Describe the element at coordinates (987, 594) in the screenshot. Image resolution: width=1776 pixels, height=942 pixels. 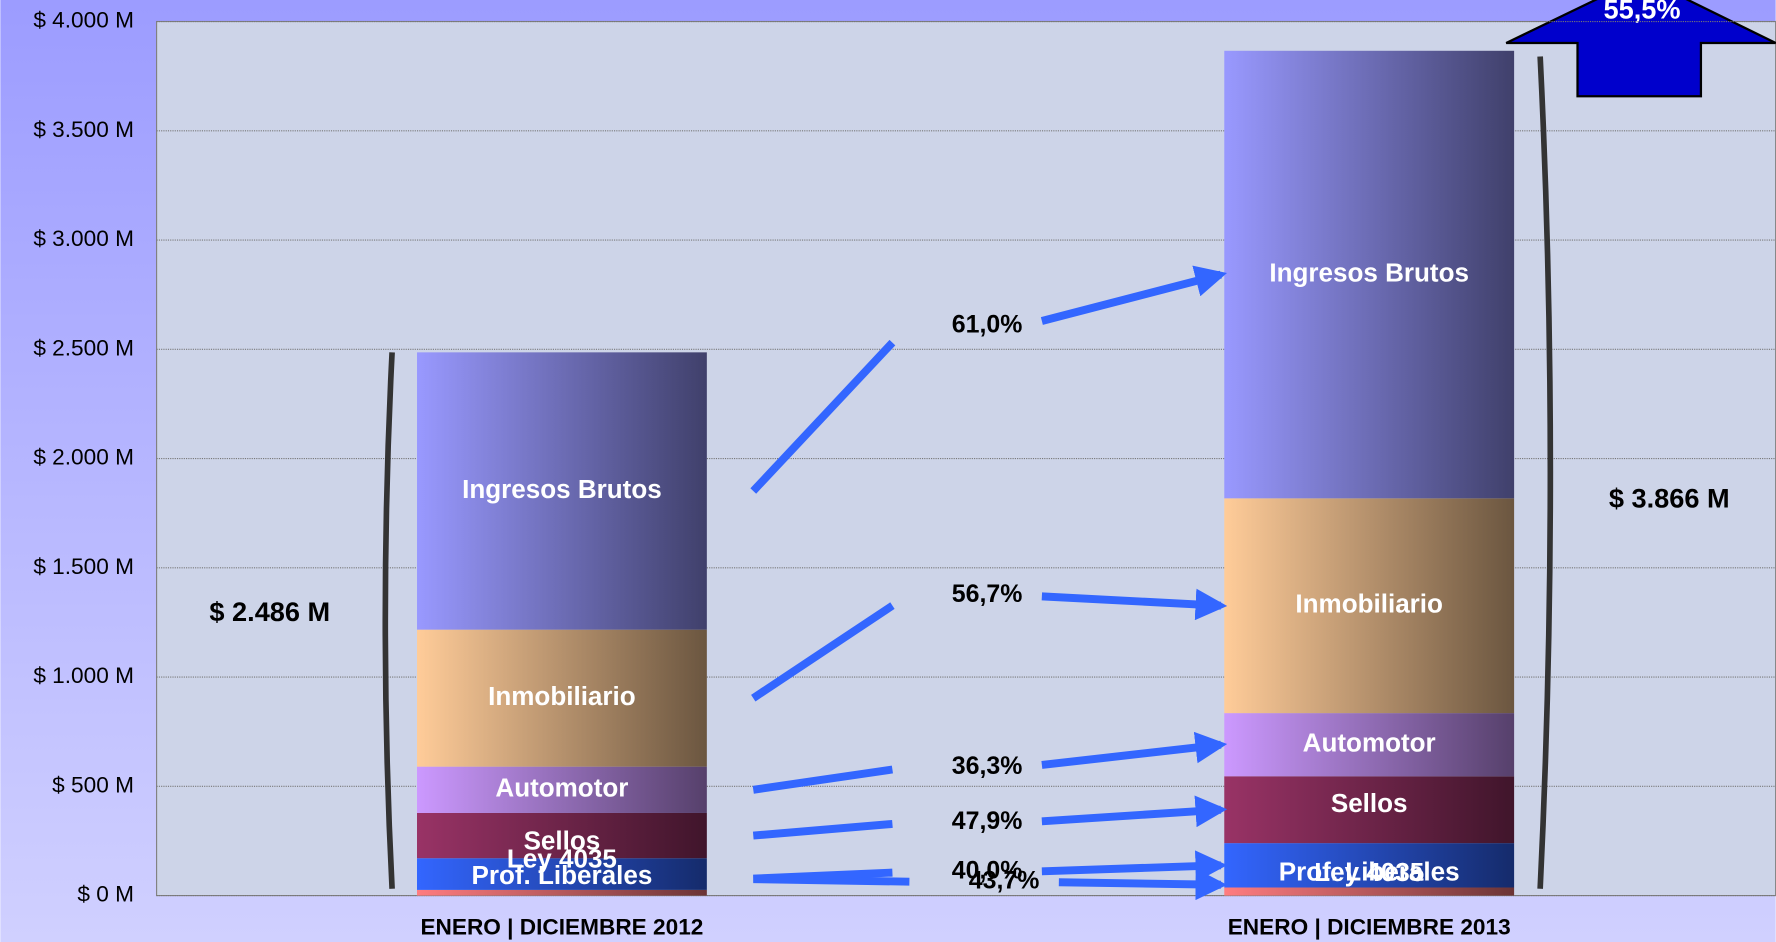
I see `growth-label: 56,7%` at that location.